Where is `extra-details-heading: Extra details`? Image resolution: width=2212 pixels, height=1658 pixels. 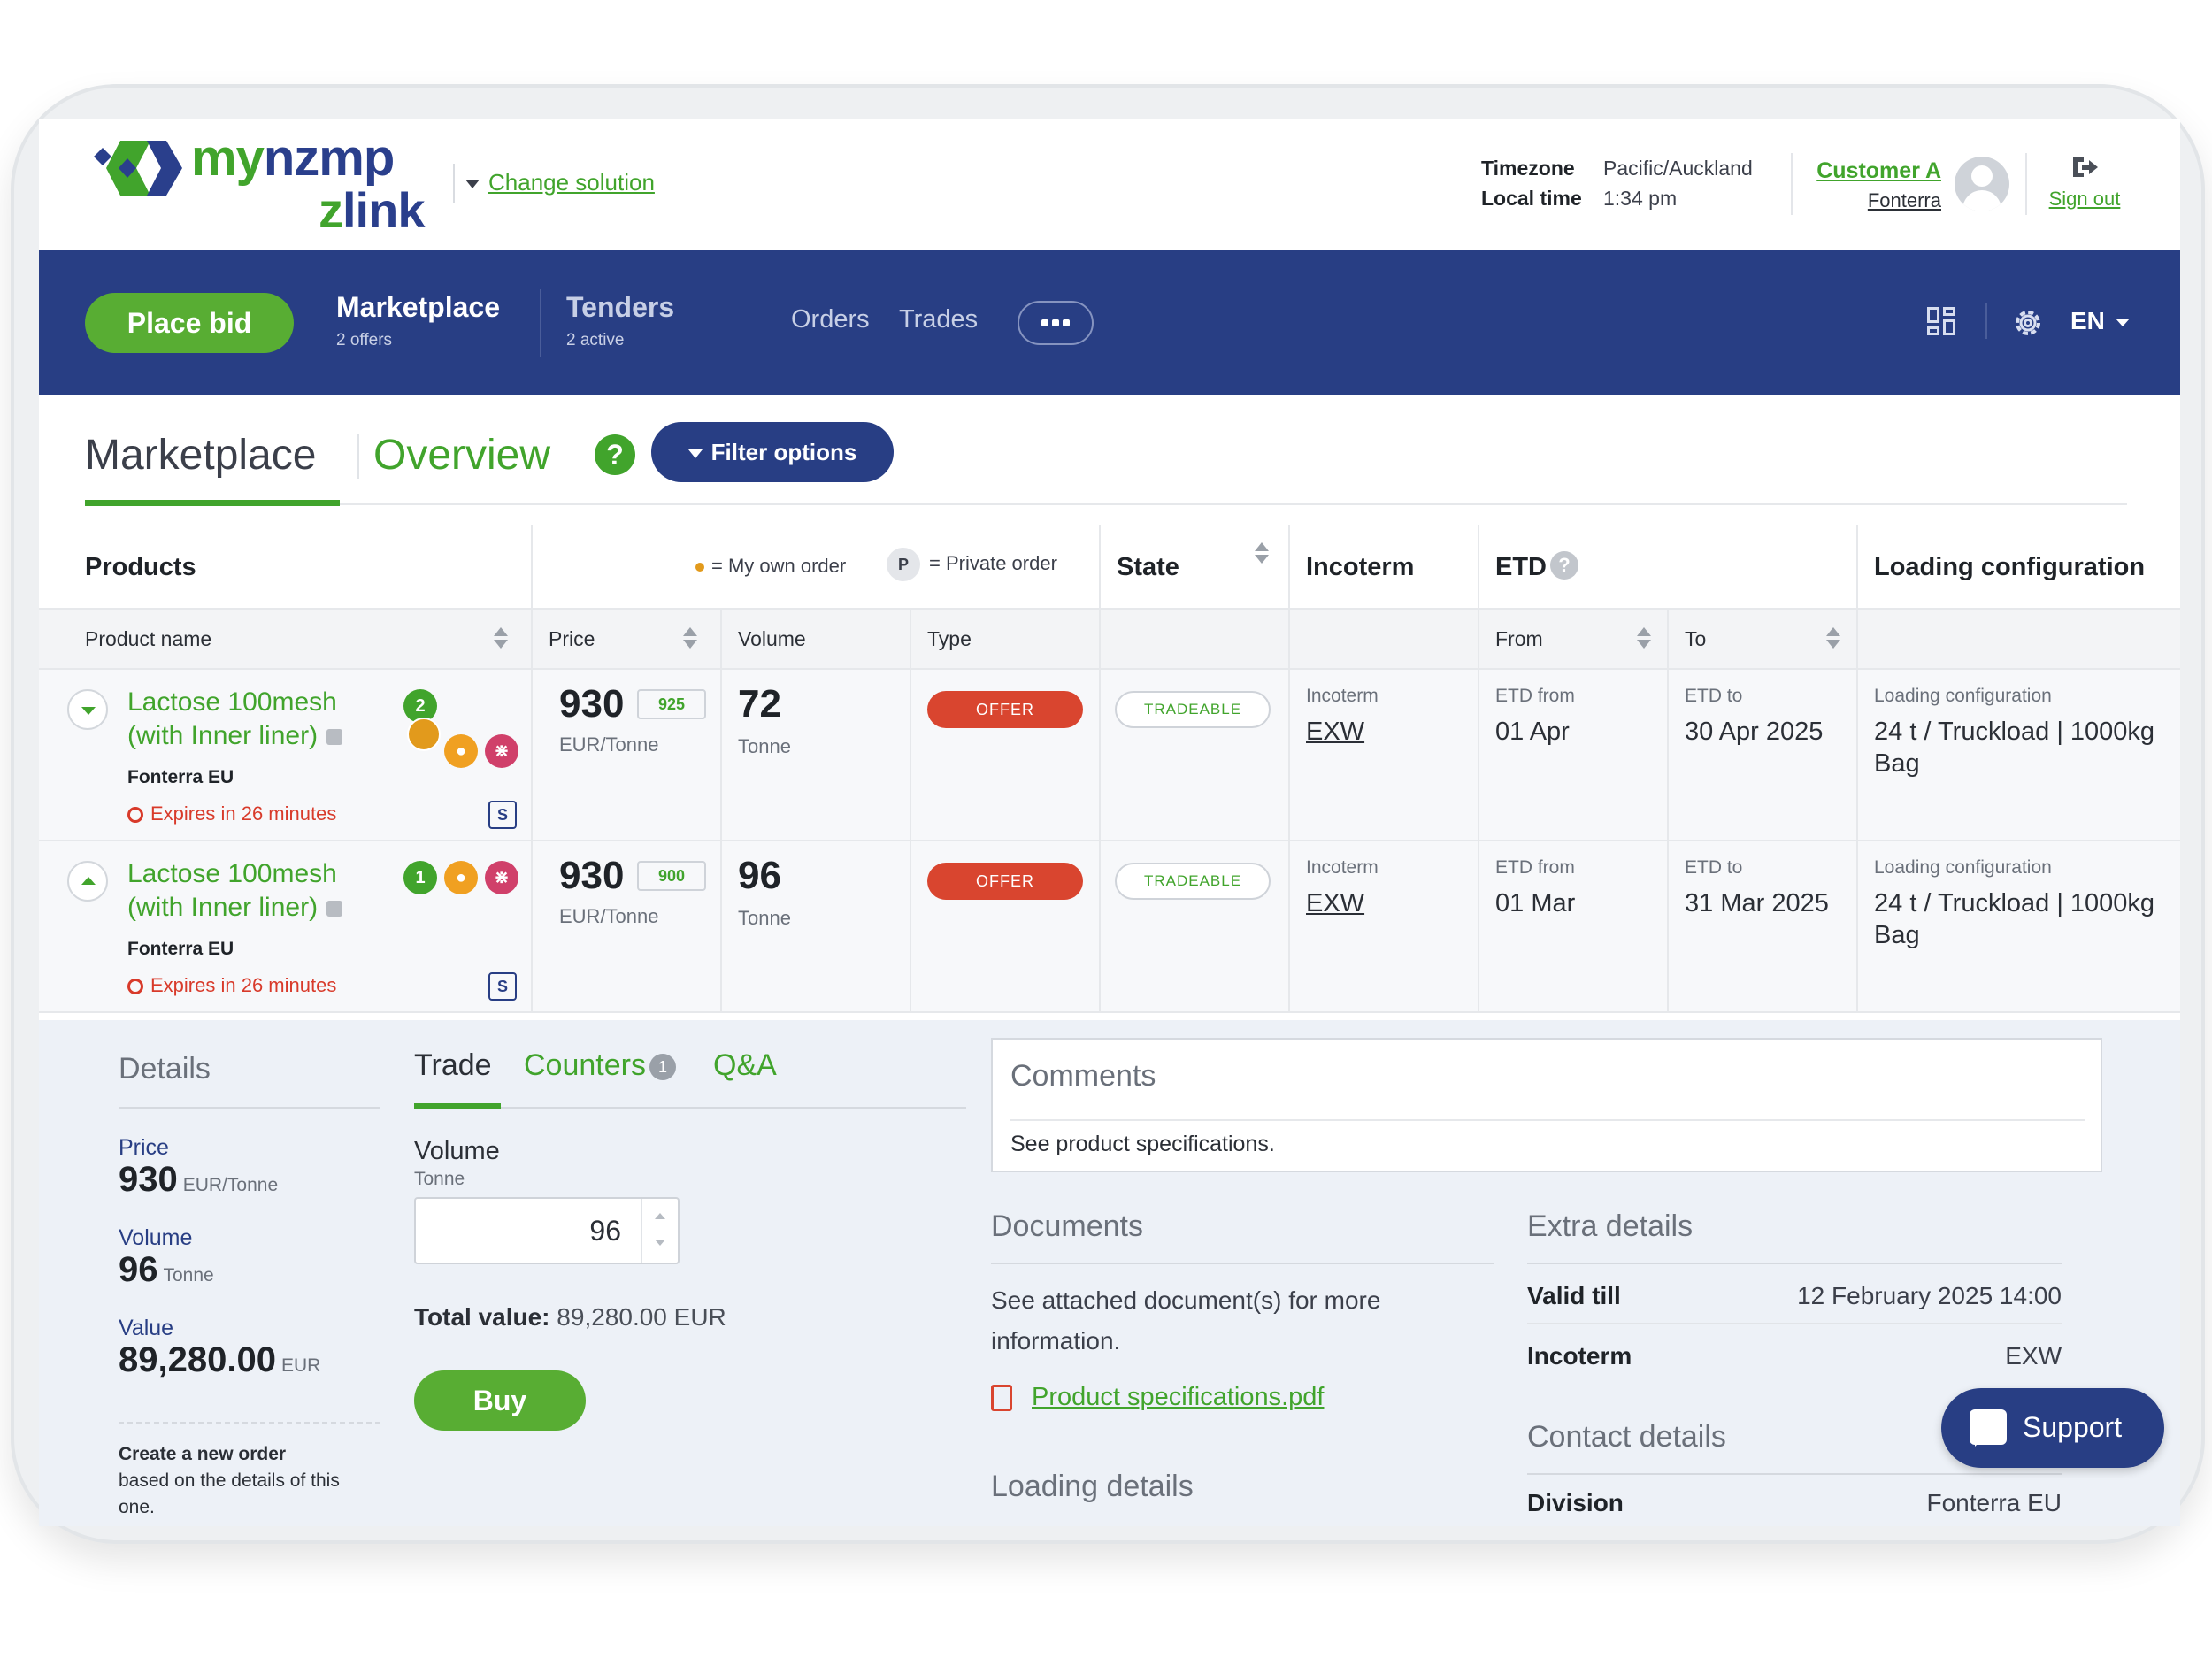 extra-details-heading: Extra details is located at coordinates (1611, 1226).